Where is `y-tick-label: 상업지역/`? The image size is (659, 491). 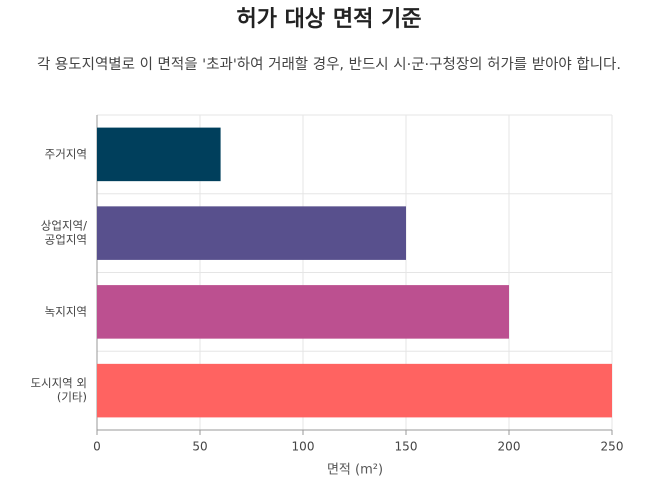
y-tick-label: 상업지역/ is located at coordinates (64, 226).